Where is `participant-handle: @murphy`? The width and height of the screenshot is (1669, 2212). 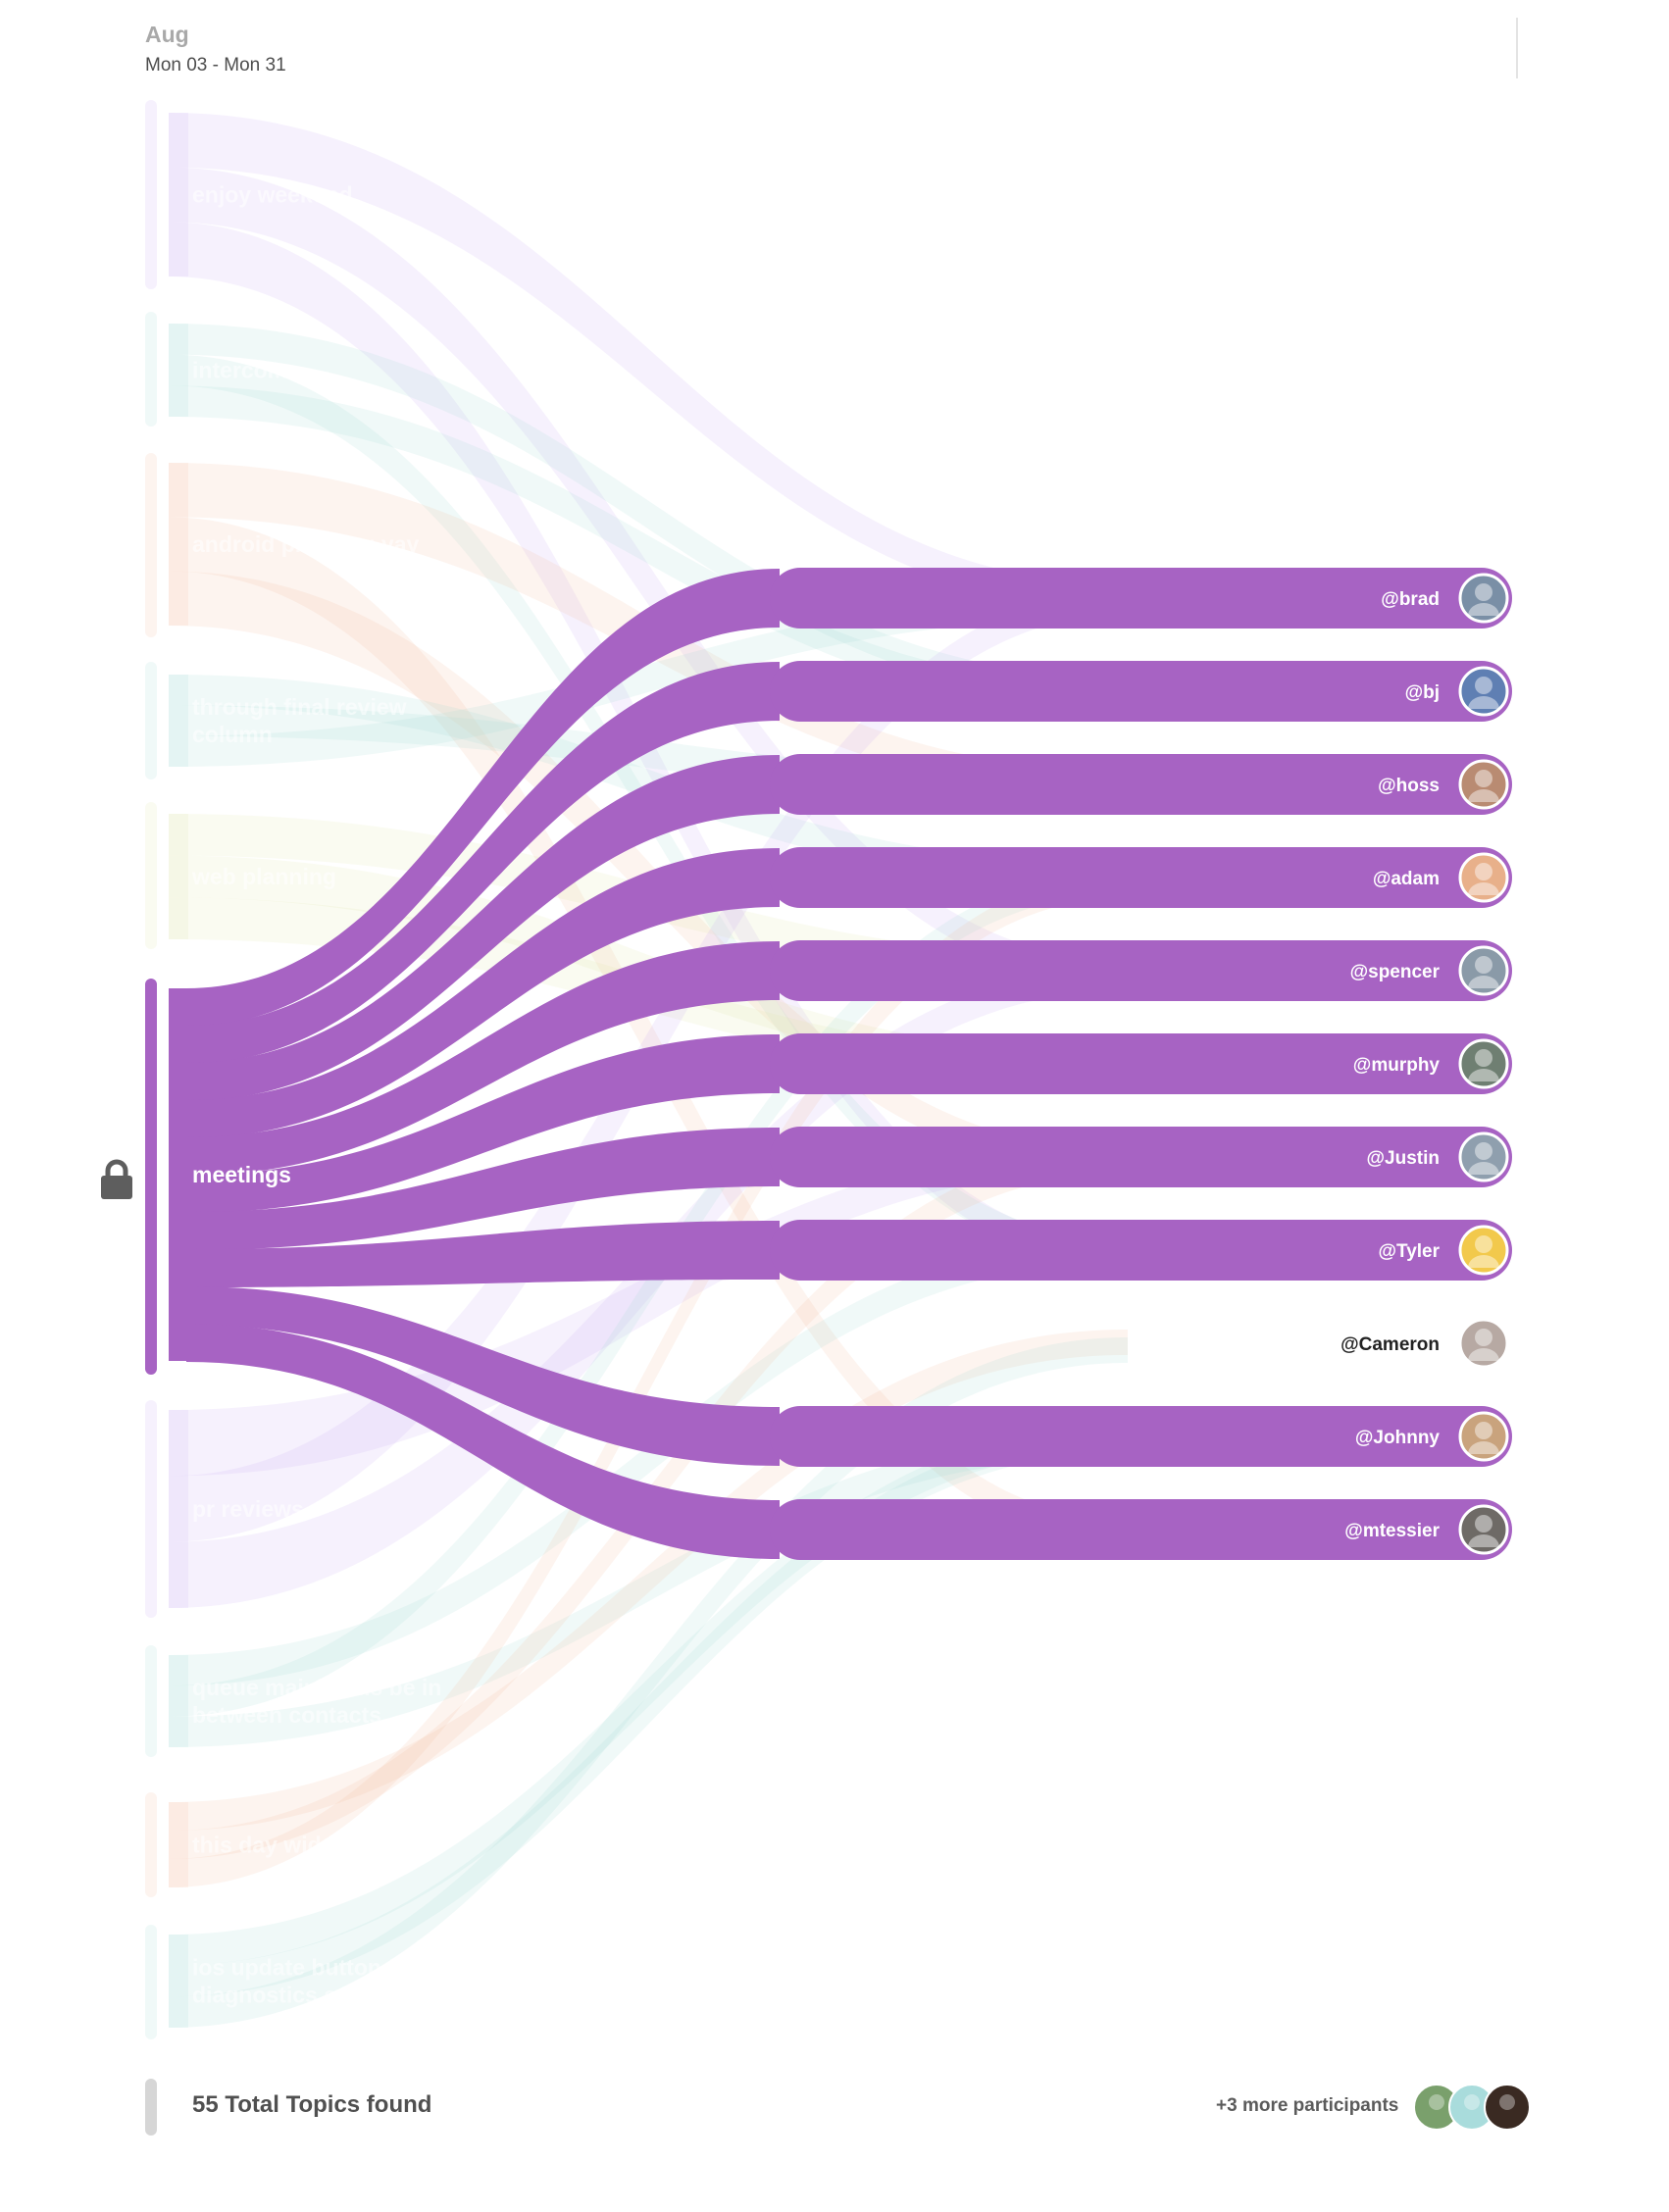
participant-handle: @murphy is located at coordinates (1397, 1066).